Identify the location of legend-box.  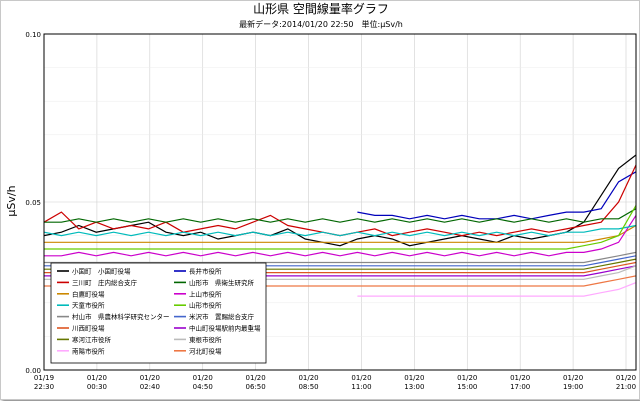
(158, 313).